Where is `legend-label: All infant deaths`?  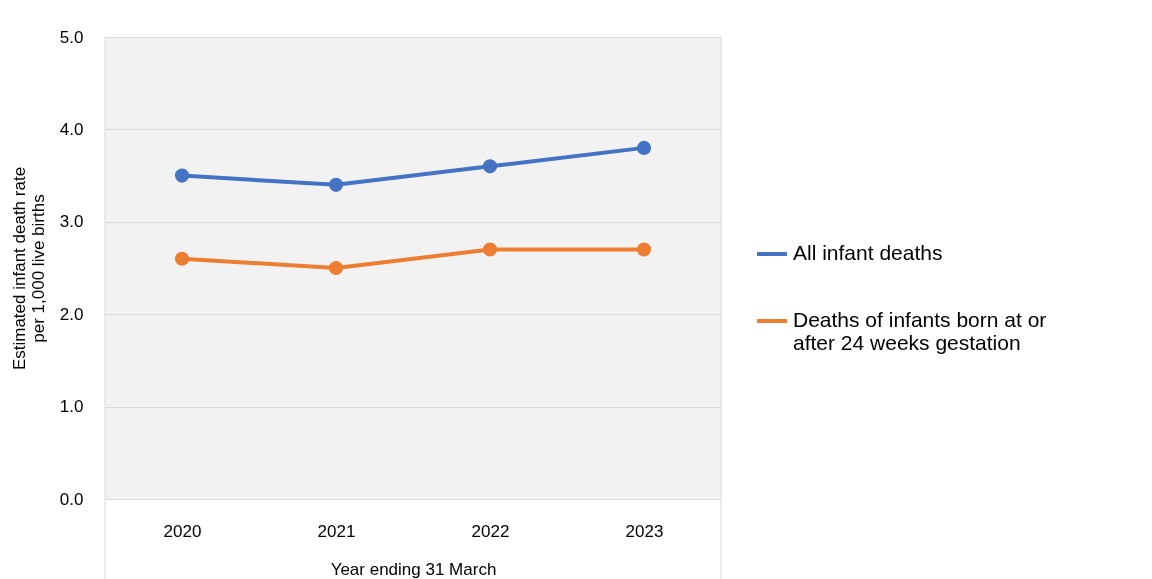
legend-label: All infant deaths is located at coordinates (868, 252).